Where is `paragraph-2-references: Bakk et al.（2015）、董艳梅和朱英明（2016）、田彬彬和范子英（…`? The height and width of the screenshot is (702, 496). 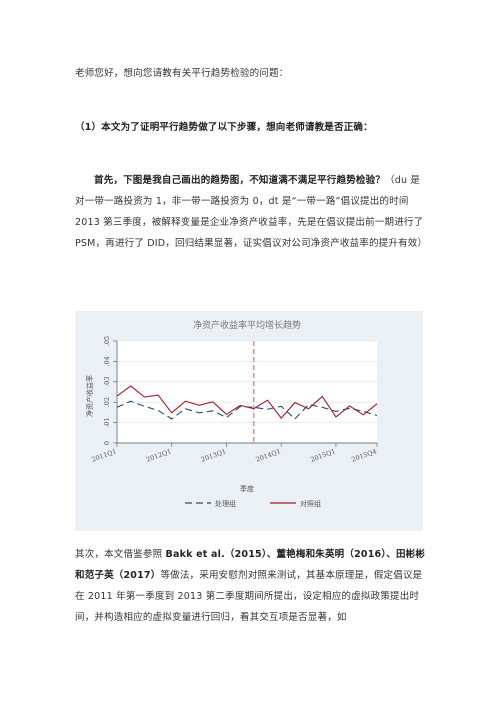 paragraph-2-references: Bakk et al.（2015）、董艳梅和朱英明（2016）、田彬彬和范子英（… is located at coordinates (250, 565).